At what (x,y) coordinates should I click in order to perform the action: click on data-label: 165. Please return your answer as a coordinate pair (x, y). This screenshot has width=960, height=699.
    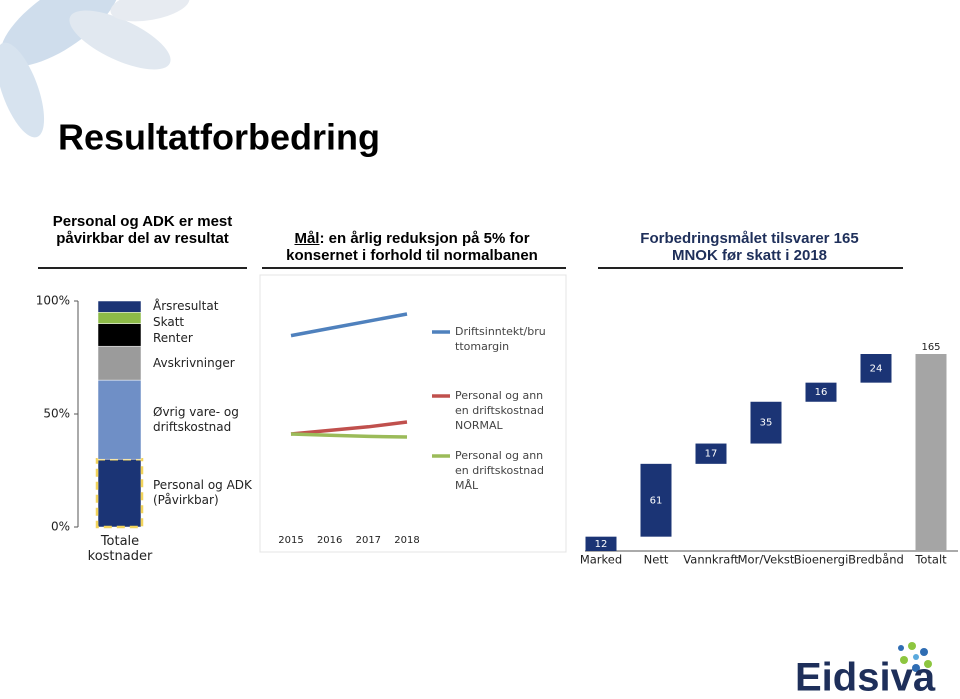
    Looking at the image, I should click on (930, 347).